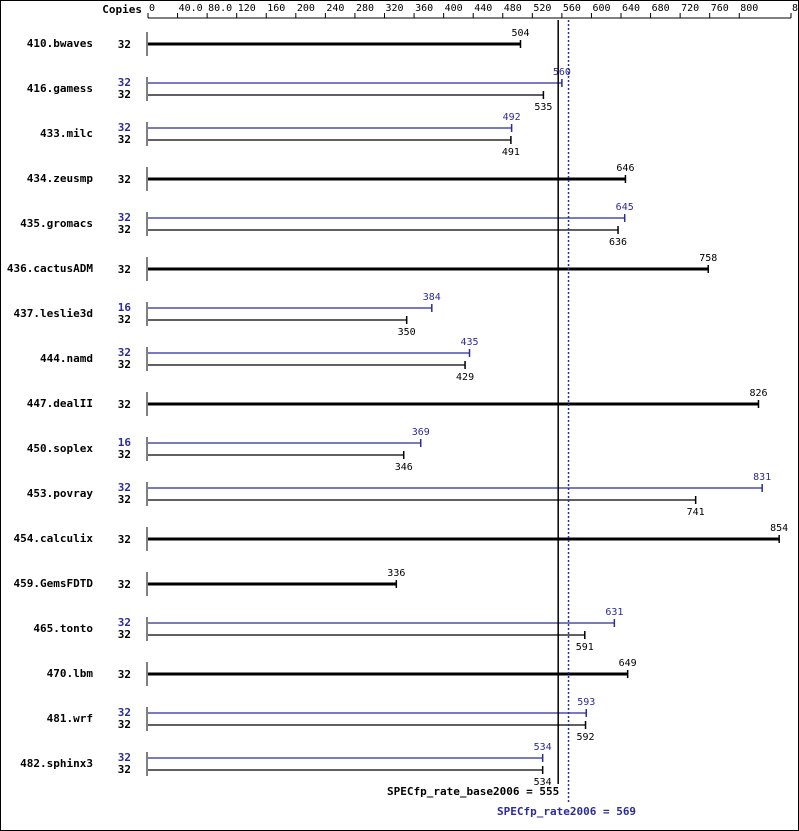 This screenshot has width=799, height=831. I want to click on benchmark-name: 434.zeusmp, so click(60, 178).